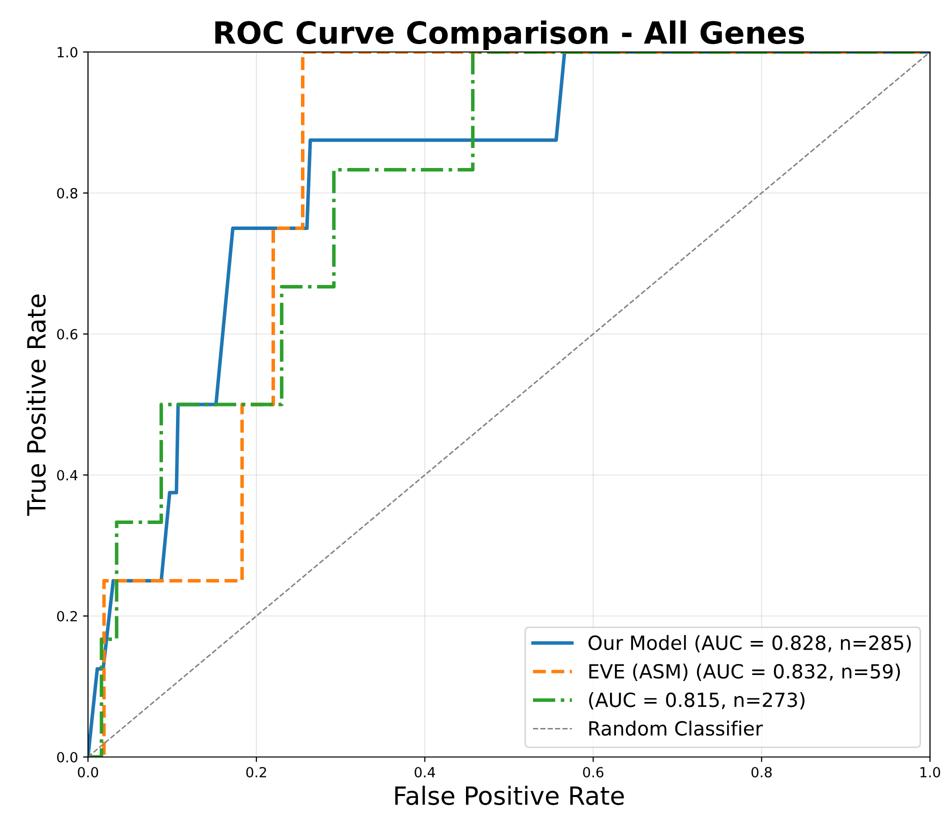 The image size is (945, 817). Describe the element at coordinates (509, 35) in the screenshot. I see `chart-title: ROC Curve Comparison - All Genes` at that location.